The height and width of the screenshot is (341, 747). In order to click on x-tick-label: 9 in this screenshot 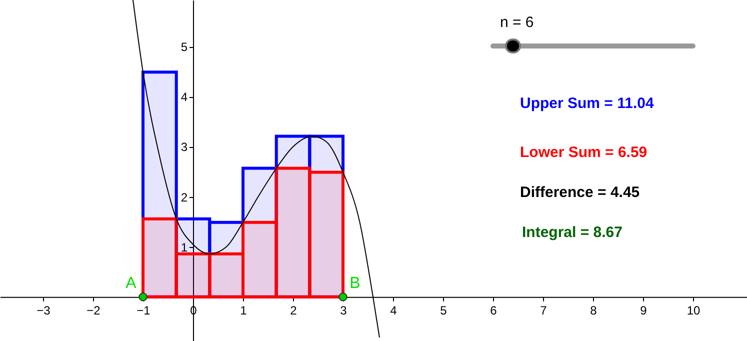, I will do `click(644, 310)`.